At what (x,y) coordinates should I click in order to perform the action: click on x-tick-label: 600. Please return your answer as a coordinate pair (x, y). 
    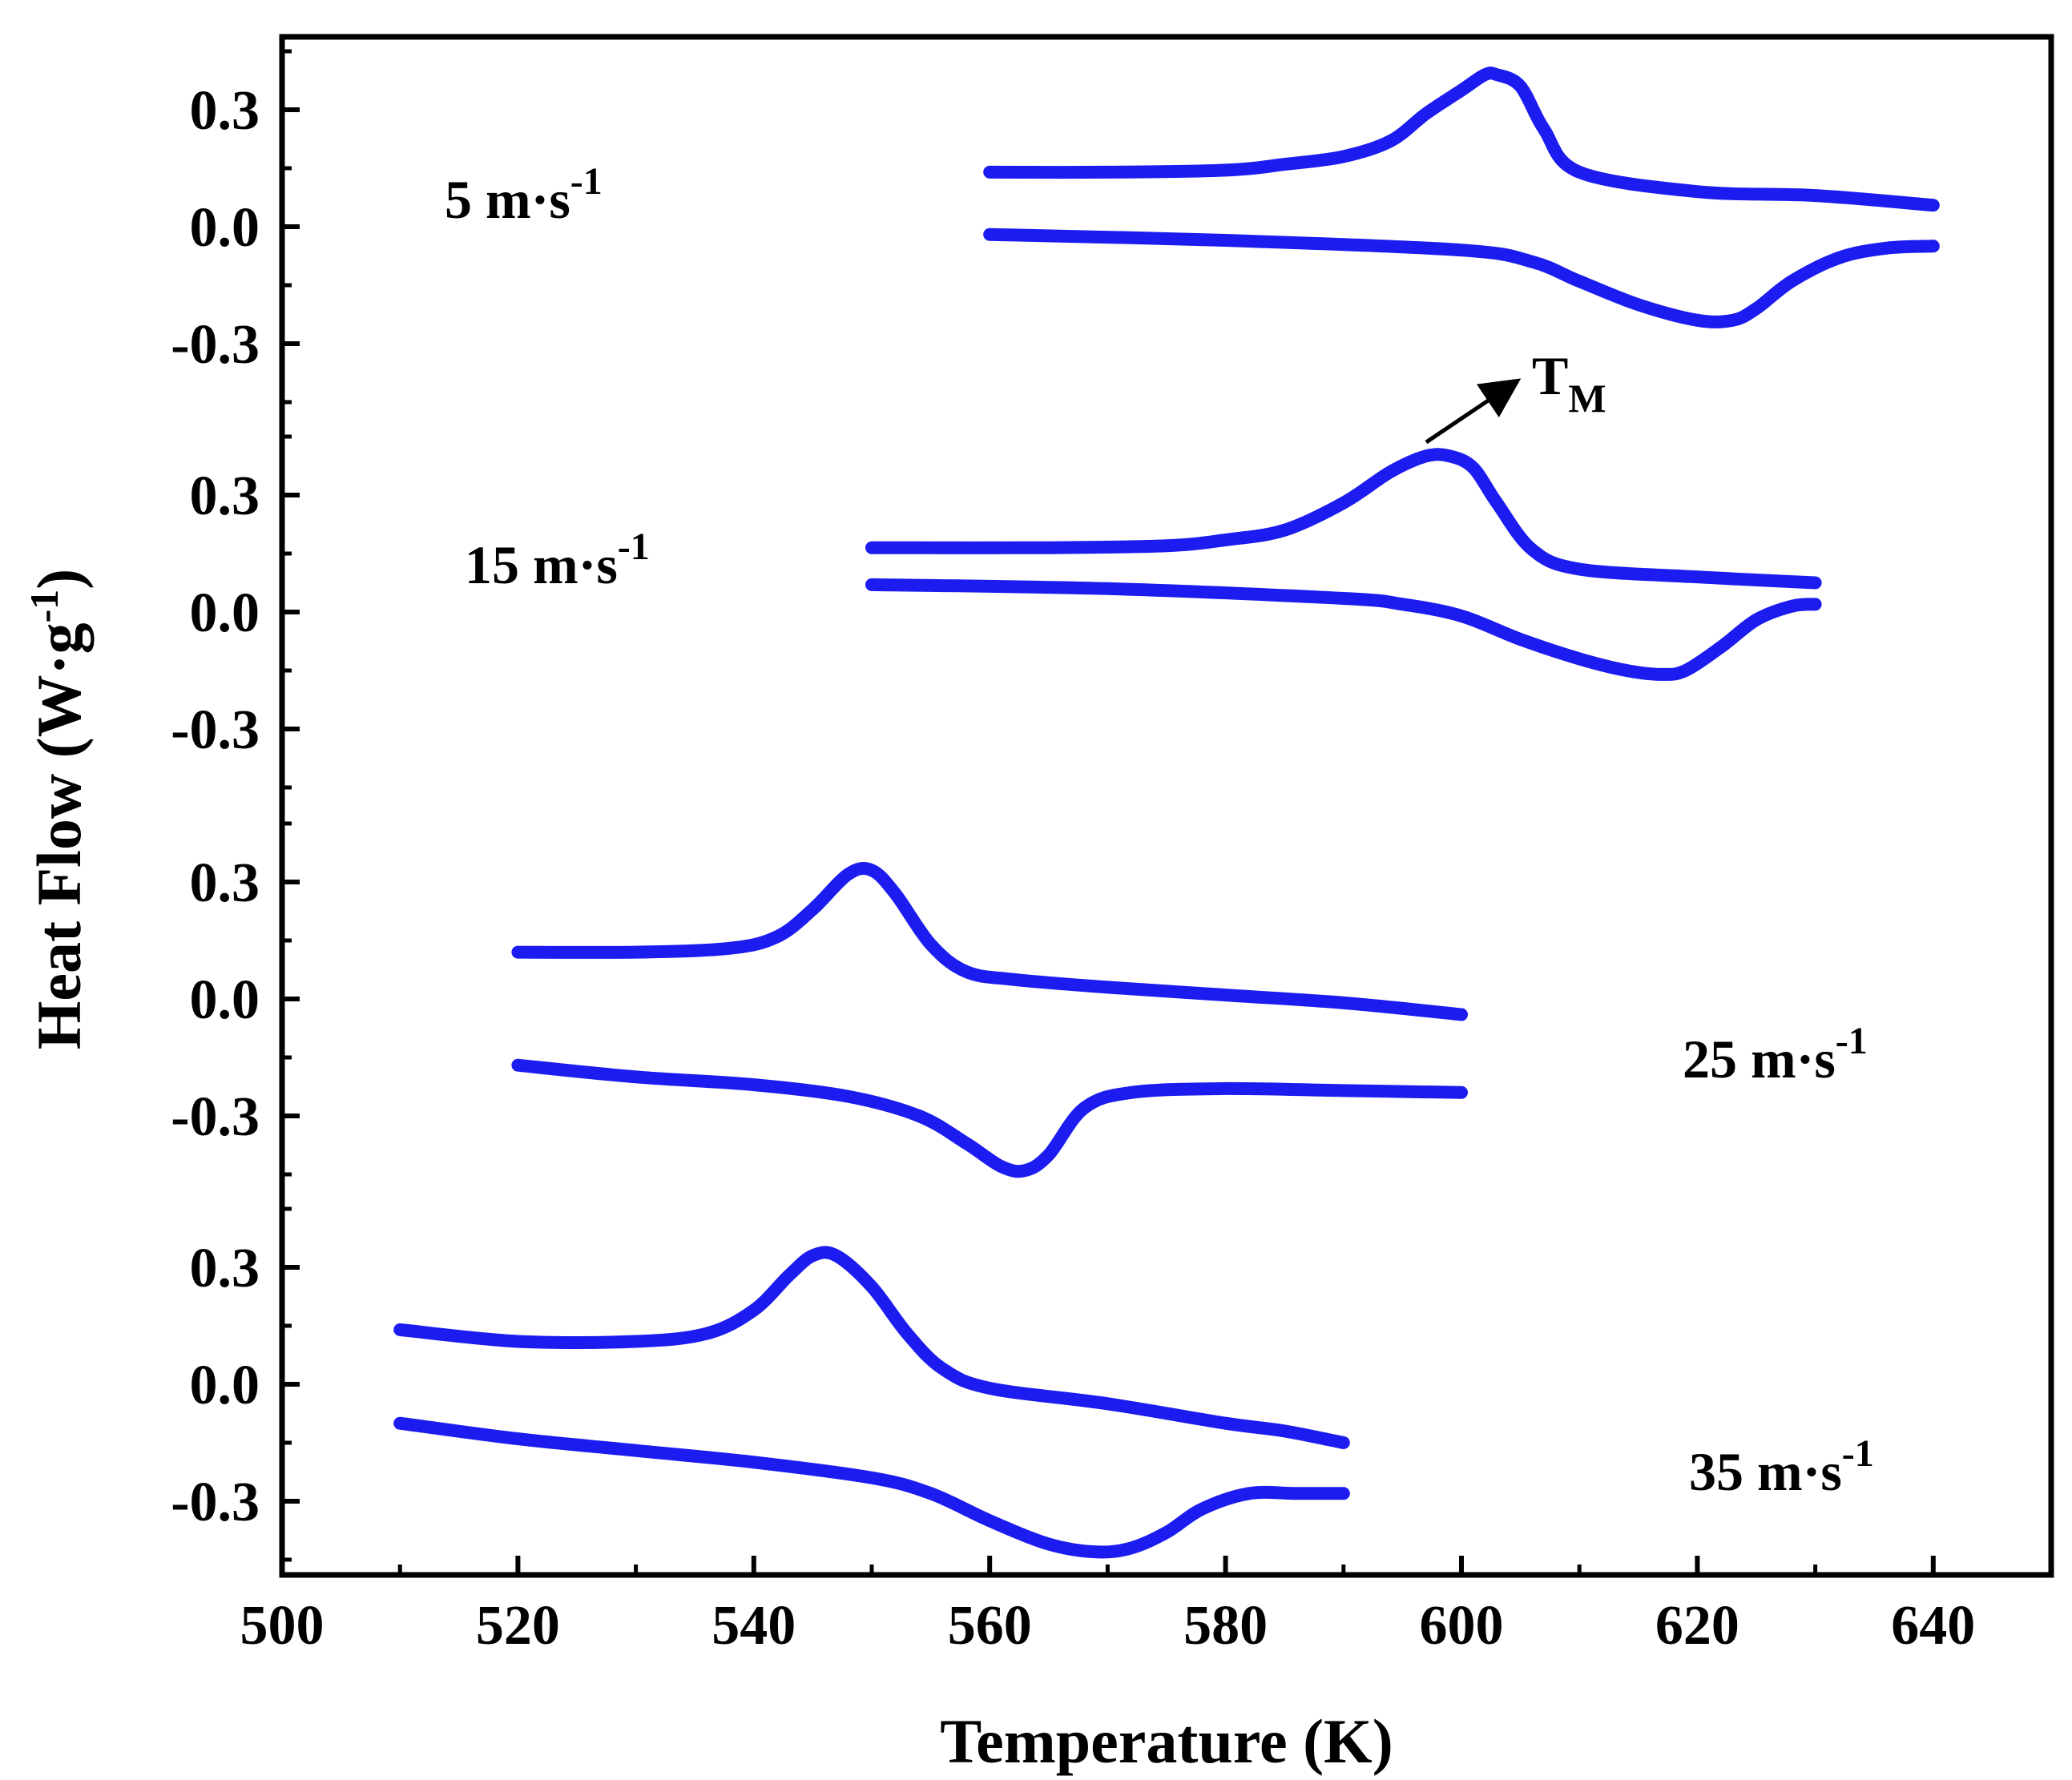
    Looking at the image, I should click on (1462, 1626).